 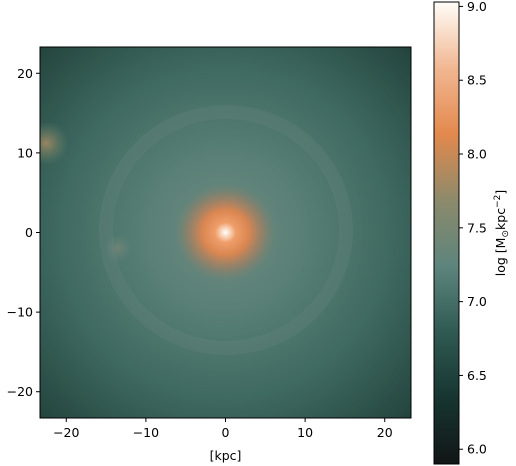 What do you see at coordinates (20, 391) in the screenshot?
I see `y-tick-label: −20` at bounding box center [20, 391].